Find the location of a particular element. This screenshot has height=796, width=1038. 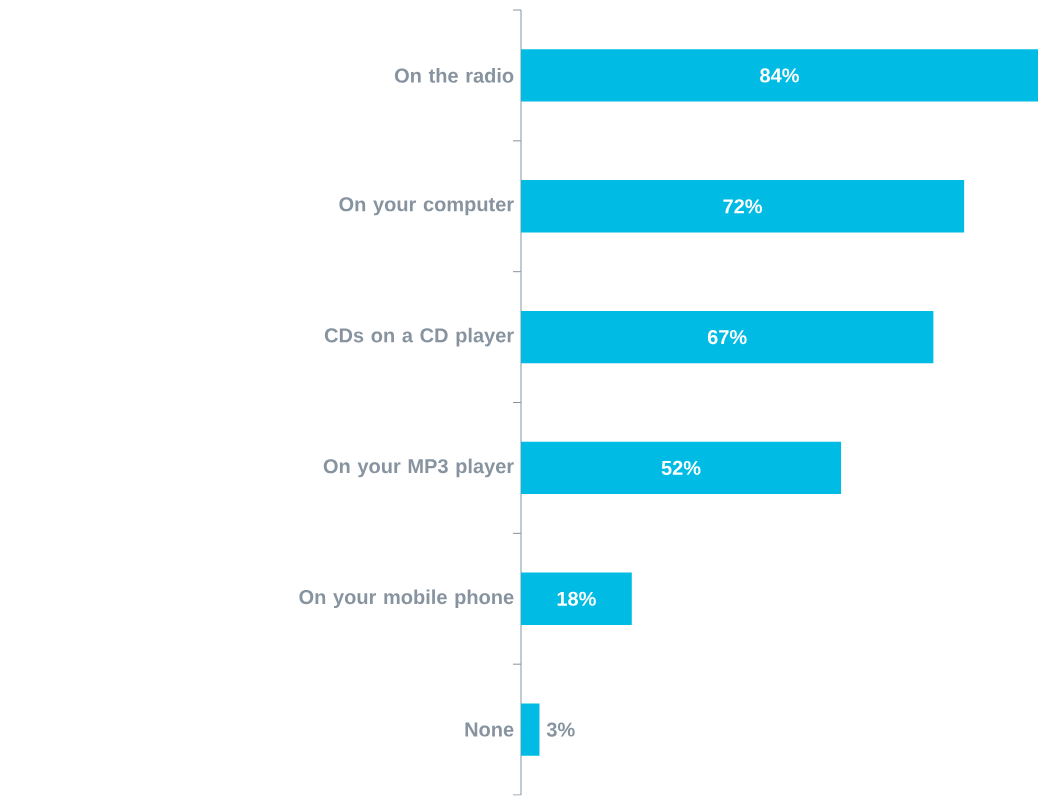

data-label: 72% is located at coordinates (743, 206).